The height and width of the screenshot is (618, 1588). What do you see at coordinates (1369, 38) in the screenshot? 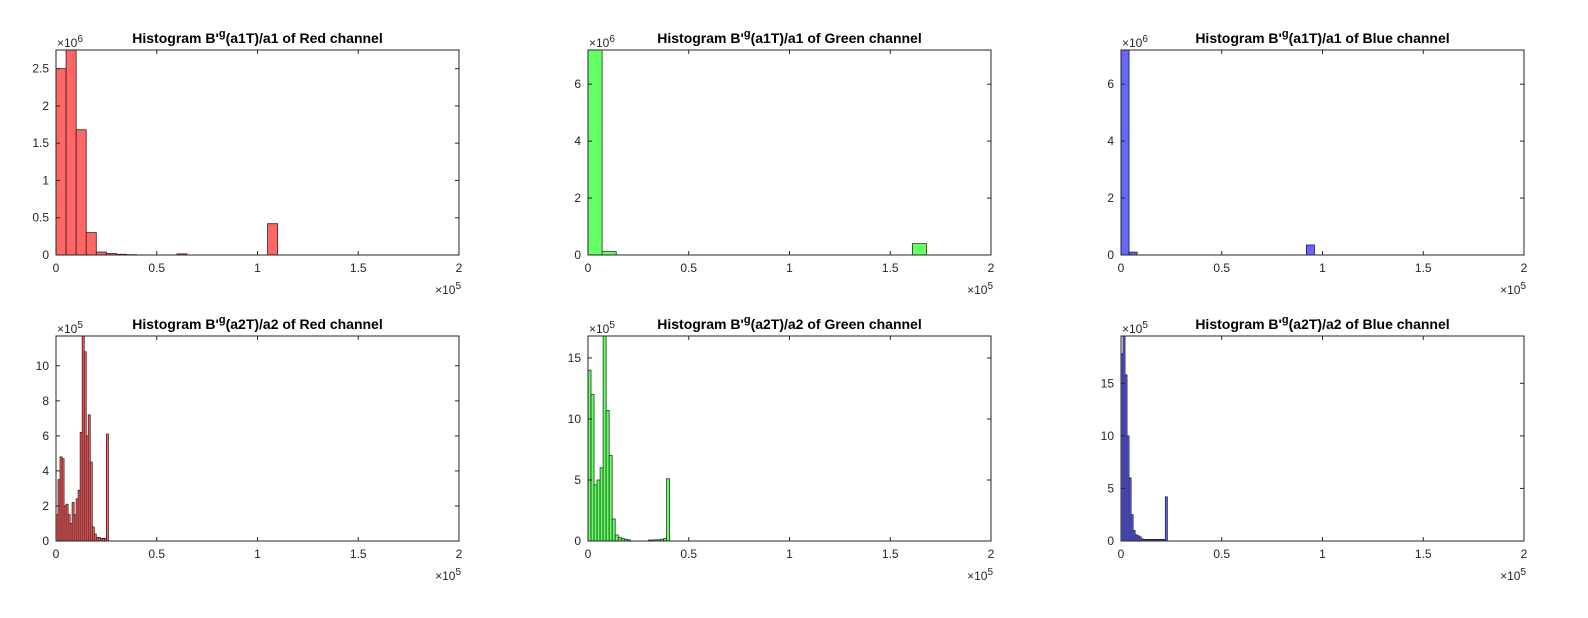
I see `chart-title-text: (a1T)/a1 of Blue channel` at bounding box center [1369, 38].